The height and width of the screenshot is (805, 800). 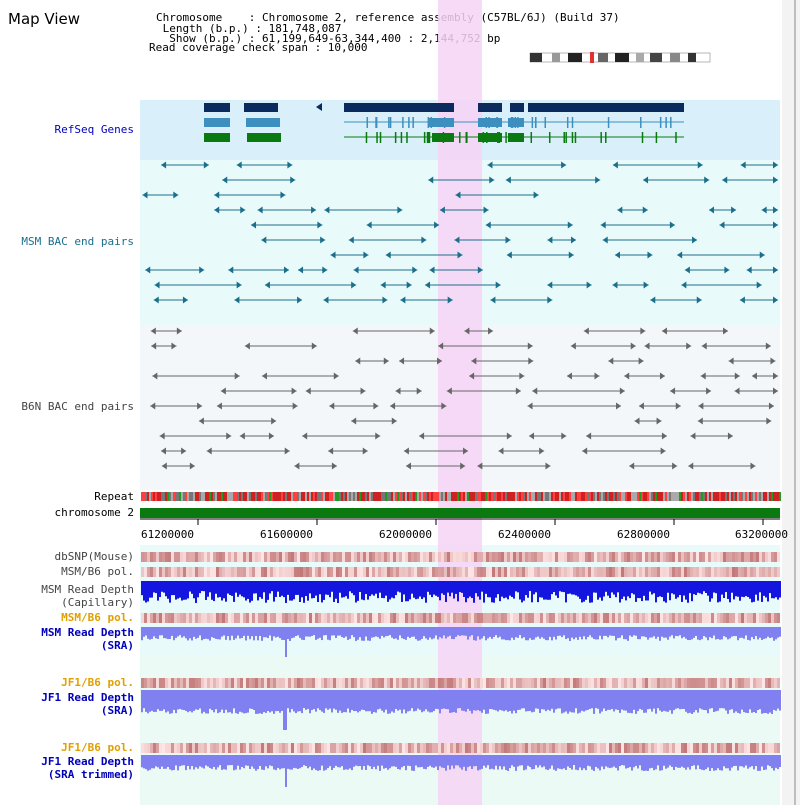 I want to click on gene-exon-tick, so click(x=564, y=137).